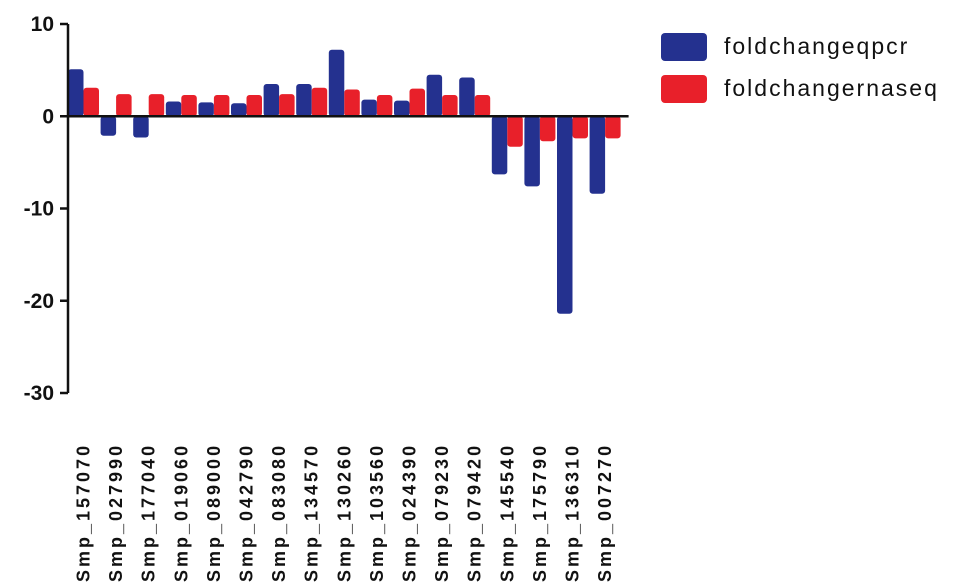 This screenshot has width=971, height=588. What do you see at coordinates (39, 209) in the screenshot?
I see `y-tick-label: -10` at bounding box center [39, 209].